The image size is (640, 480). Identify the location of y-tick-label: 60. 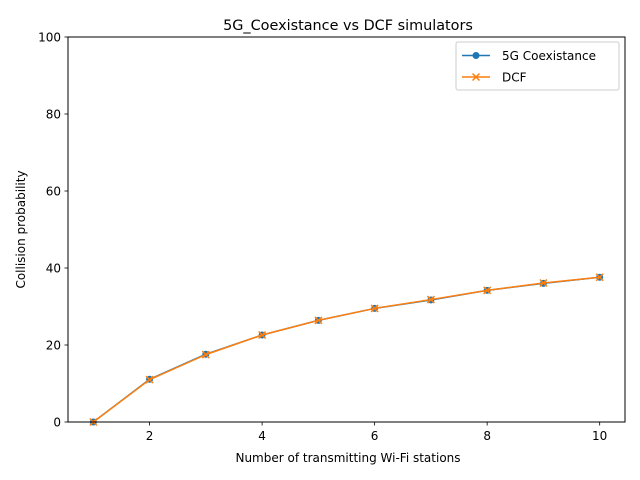
(53, 192).